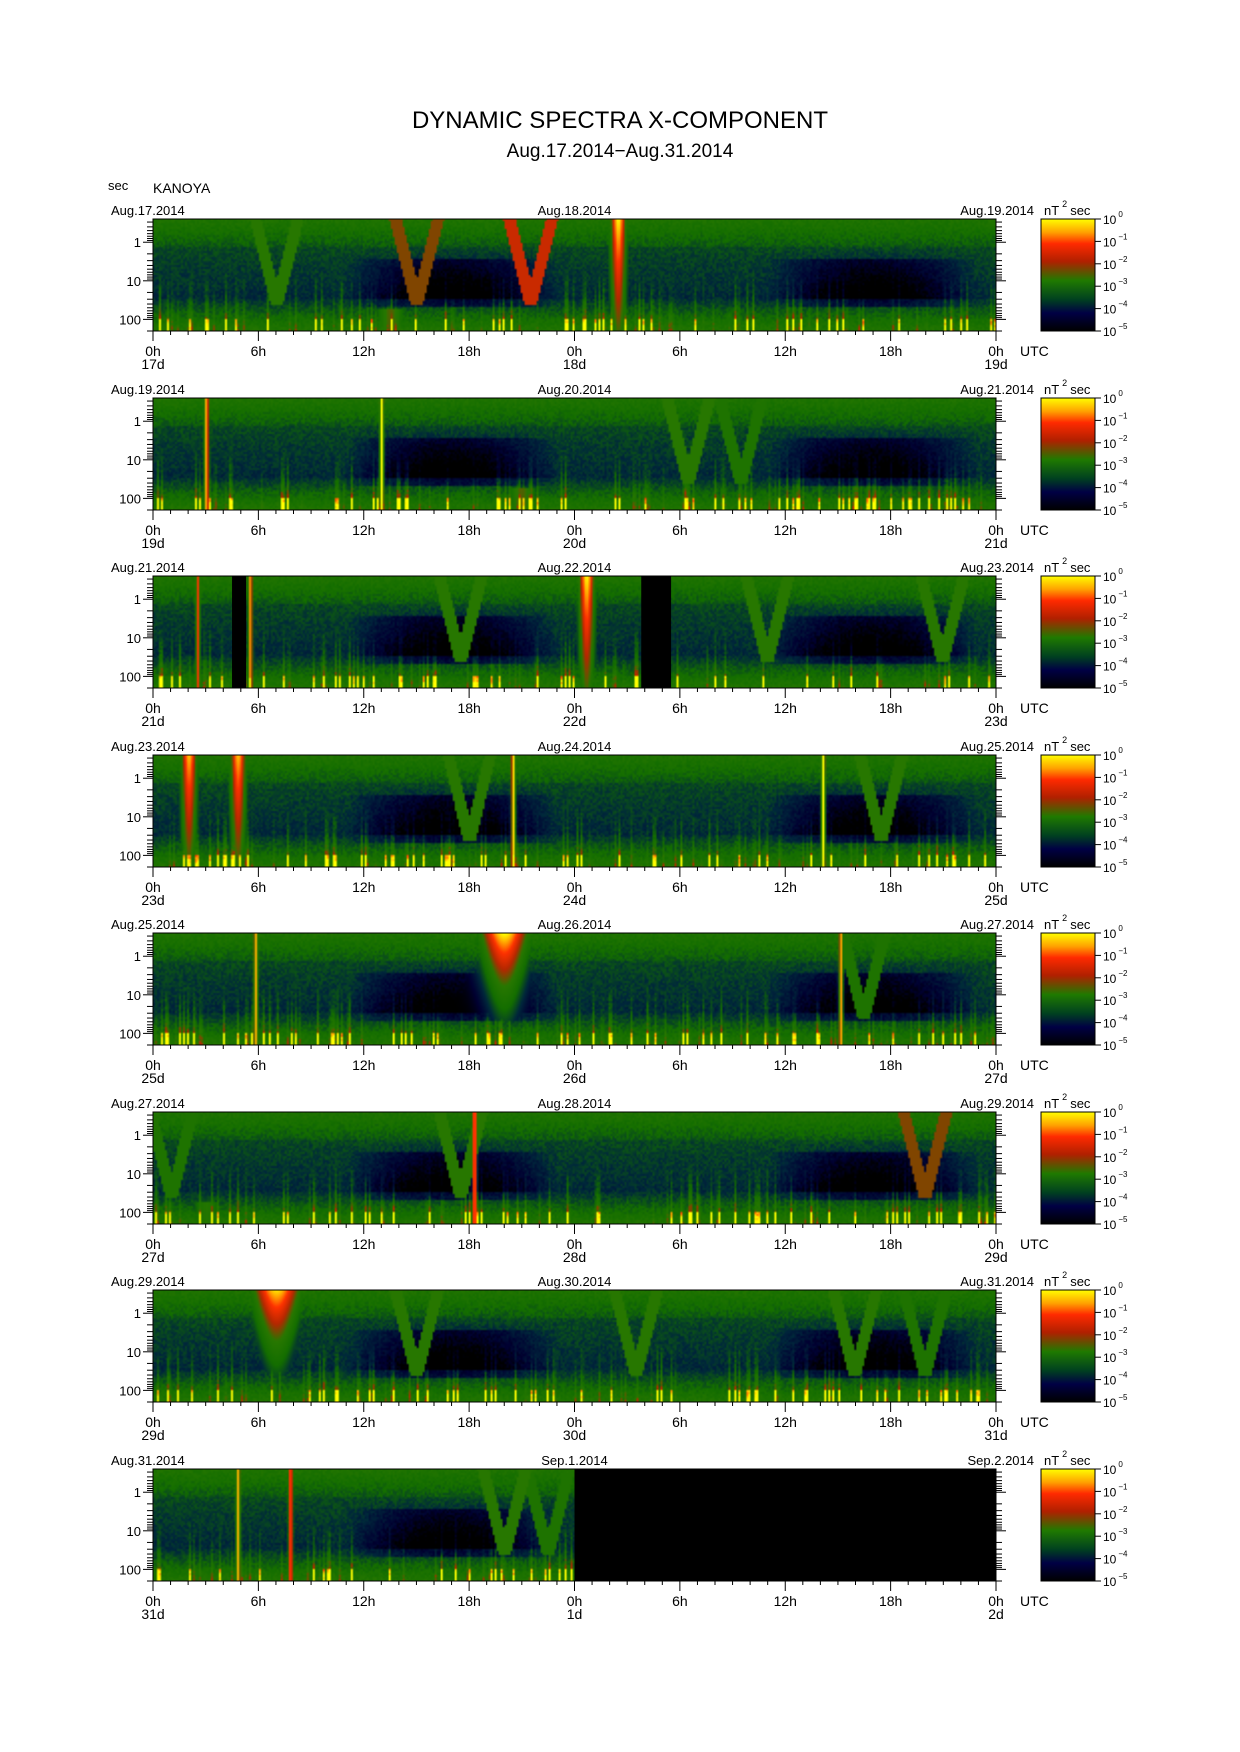 Image resolution: width=1240 pixels, height=1752 pixels. Describe the element at coordinates (148, 924) in the screenshot. I see `panel-date-left: Aug.25.2014` at that location.